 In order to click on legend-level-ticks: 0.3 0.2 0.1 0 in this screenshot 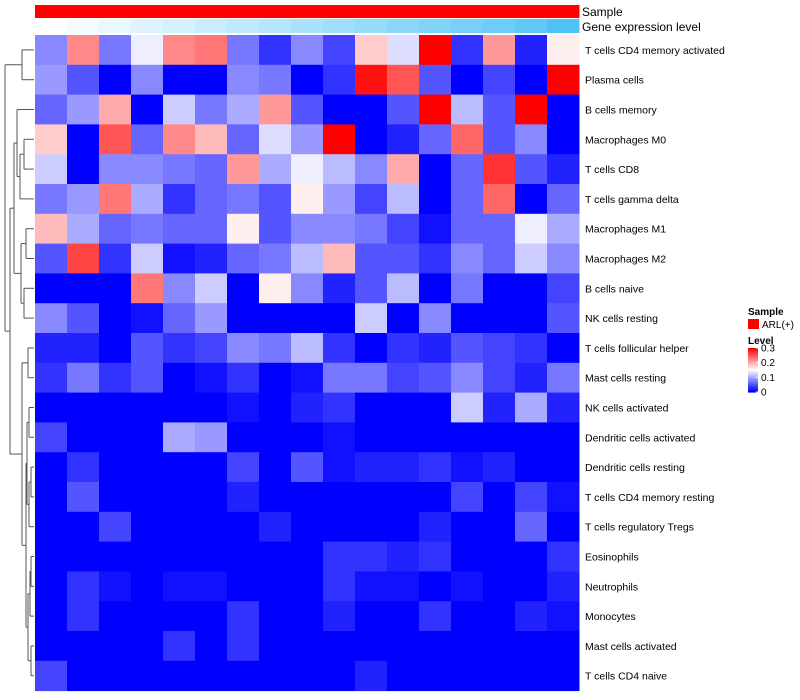, I will do `click(765, 371)`.